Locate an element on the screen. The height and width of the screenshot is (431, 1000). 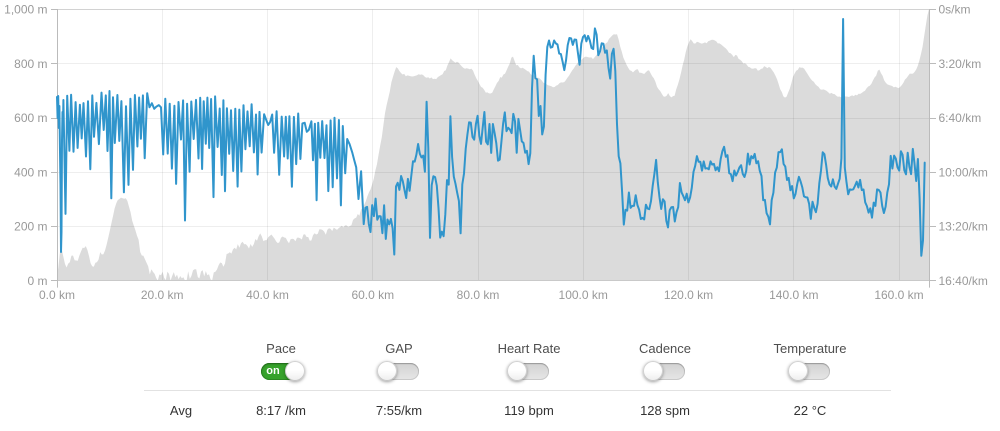
svg-text: 10:00/km is located at coordinates (963, 172).